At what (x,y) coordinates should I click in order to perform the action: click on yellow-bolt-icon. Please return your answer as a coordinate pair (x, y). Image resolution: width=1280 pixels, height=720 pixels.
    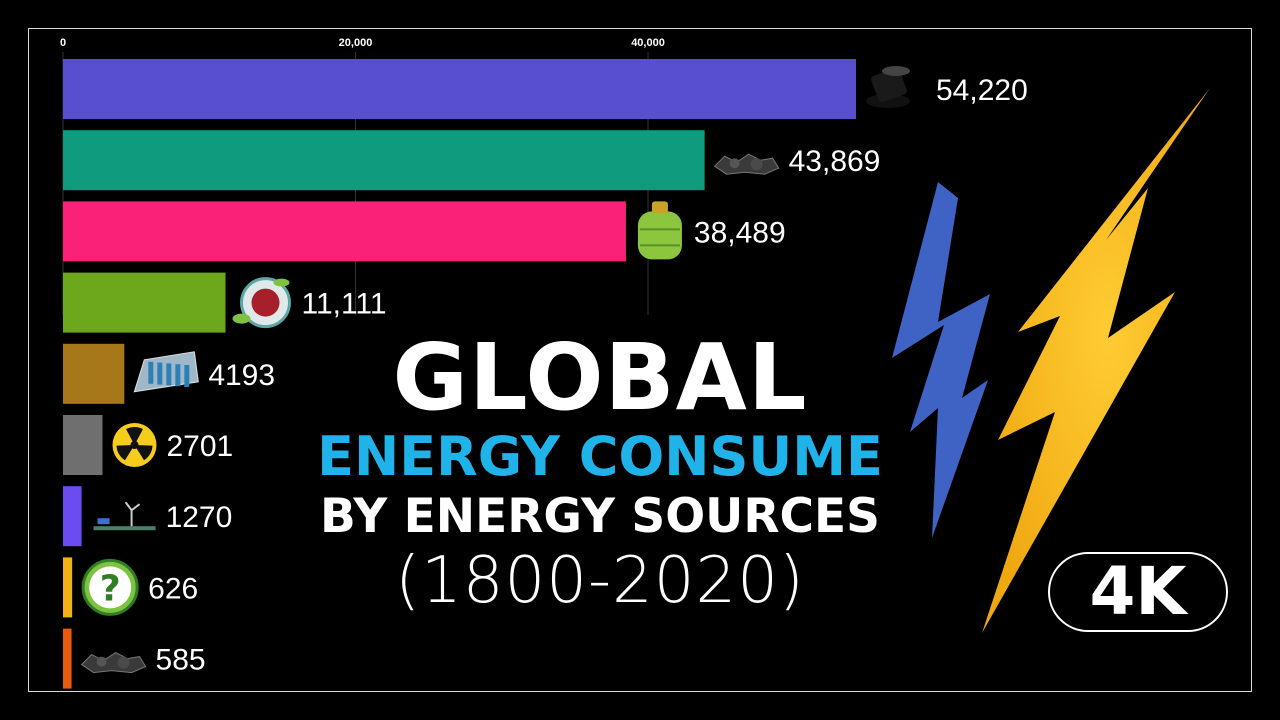
    Looking at the image, I should click on (1096, 360).